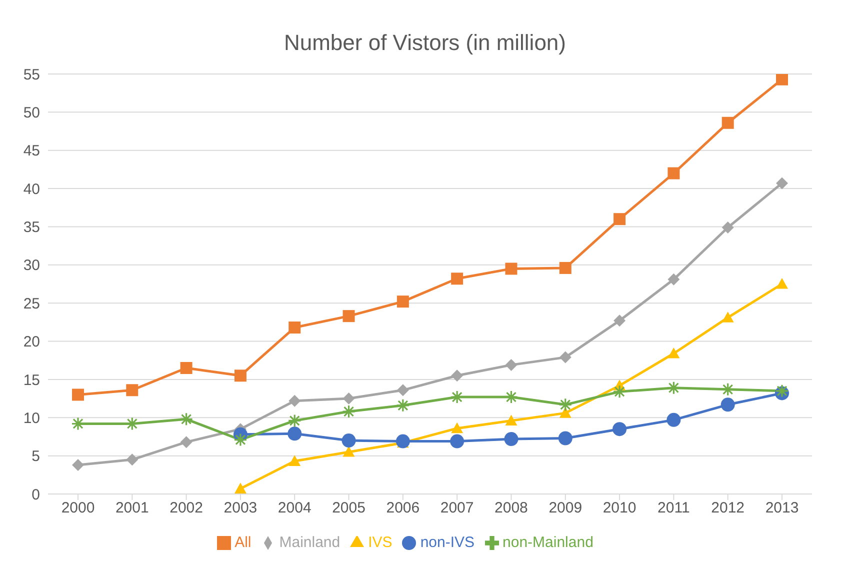  I want to click on chart-title: Number of Vistors (in million), so click(424, 43).